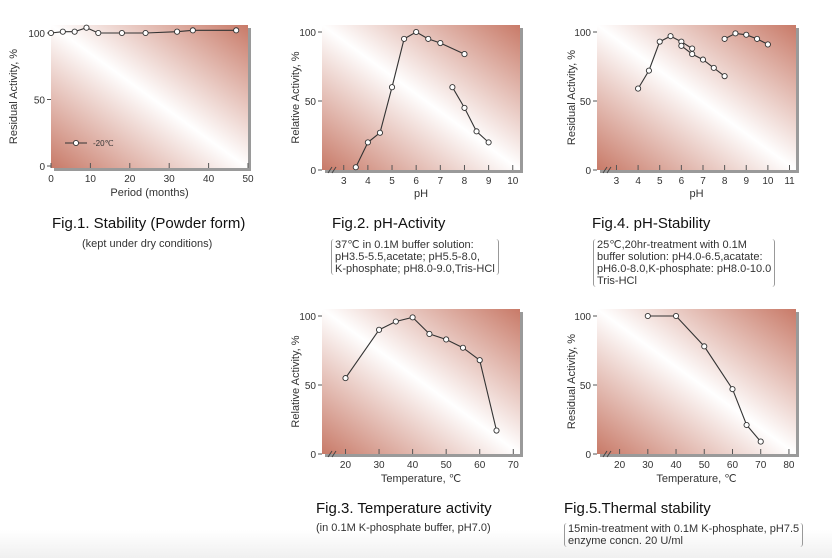 The height and width of the screenshot is (558, 832). I want to click on fig2-title: Fig.2. pH-Activity, so click(389, 223).